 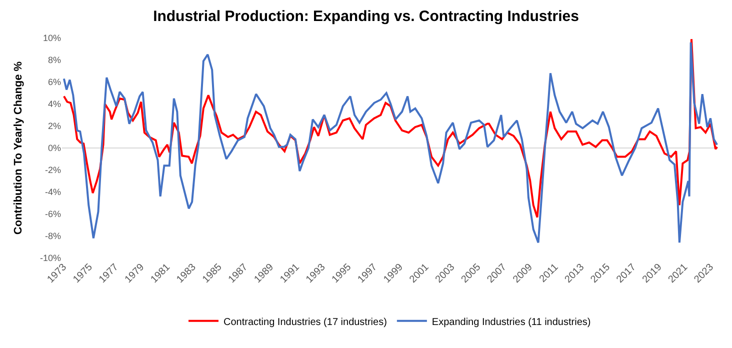 I want to click on chart-title: Industrial Production: Expanding vs. Contracting Industries, so click(x=366, y=16).